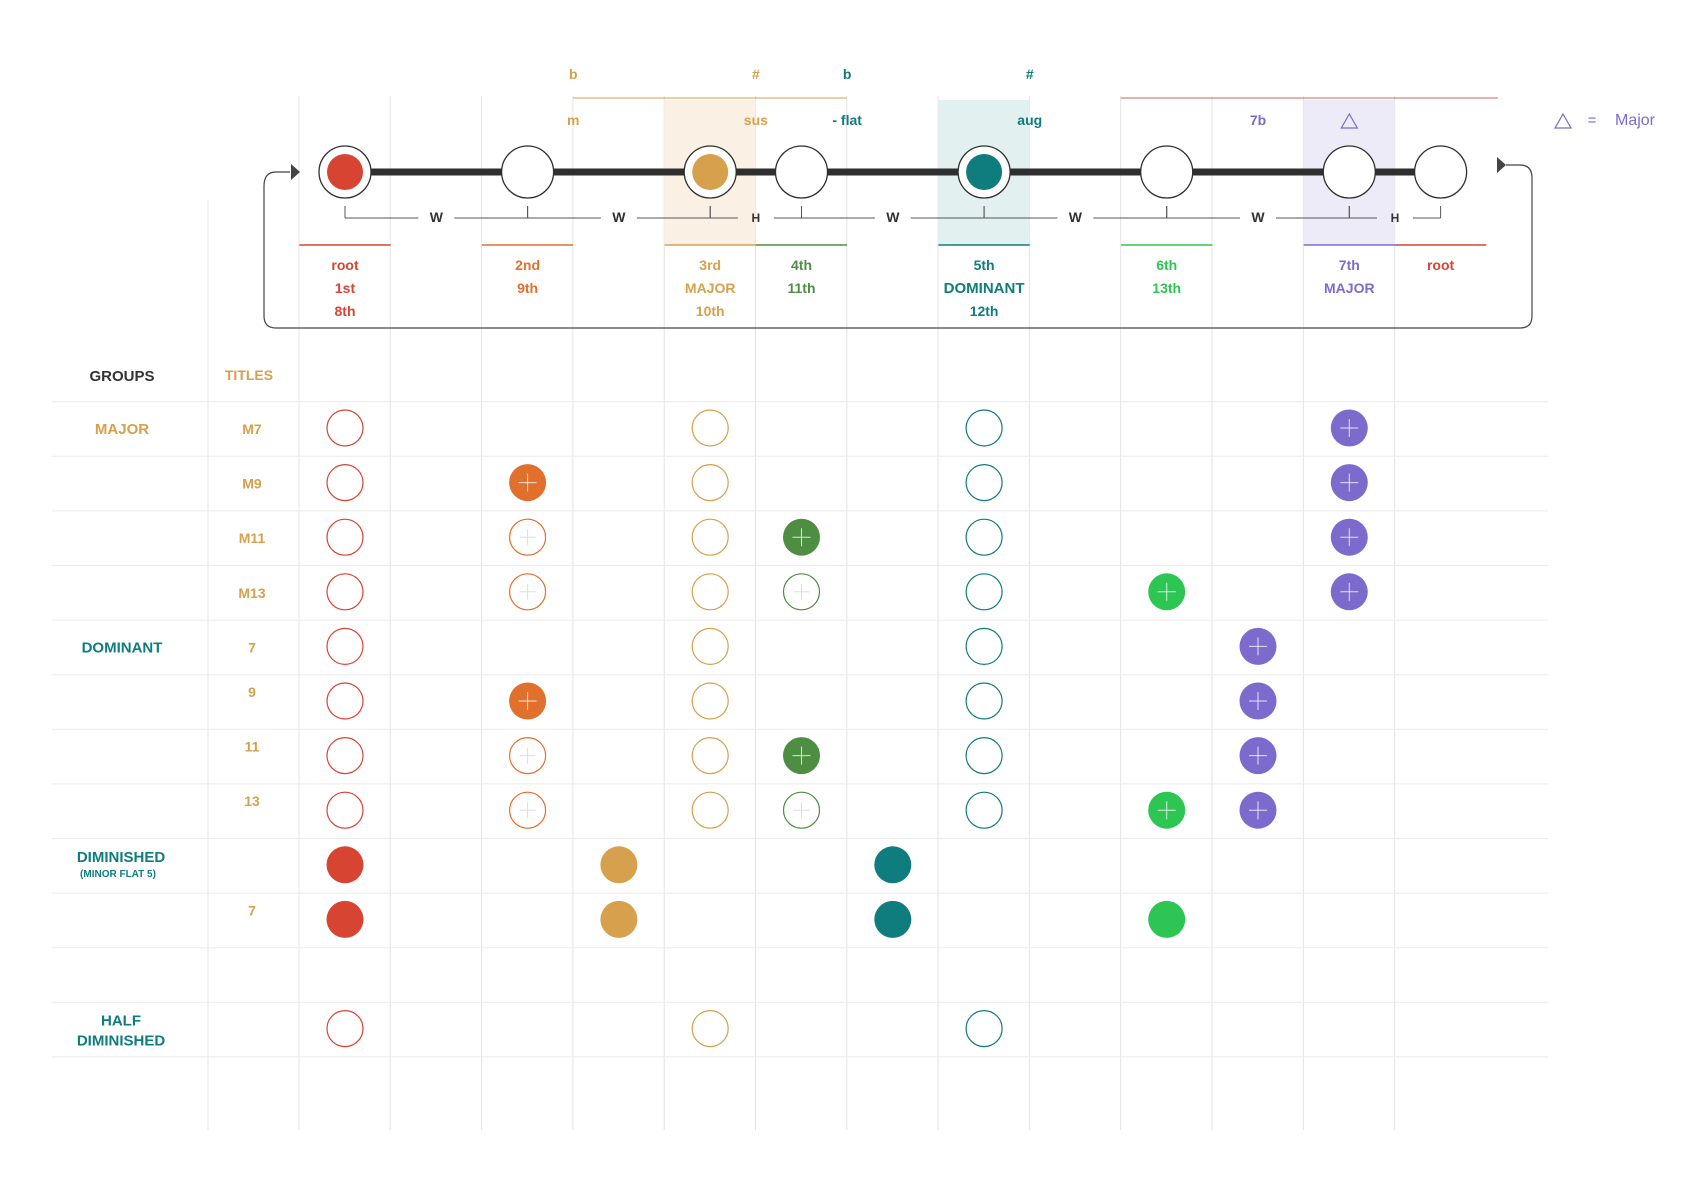 This screenshot has width=1702, height=1195. I want to click on accidental-label: #, so click(1030, 74).